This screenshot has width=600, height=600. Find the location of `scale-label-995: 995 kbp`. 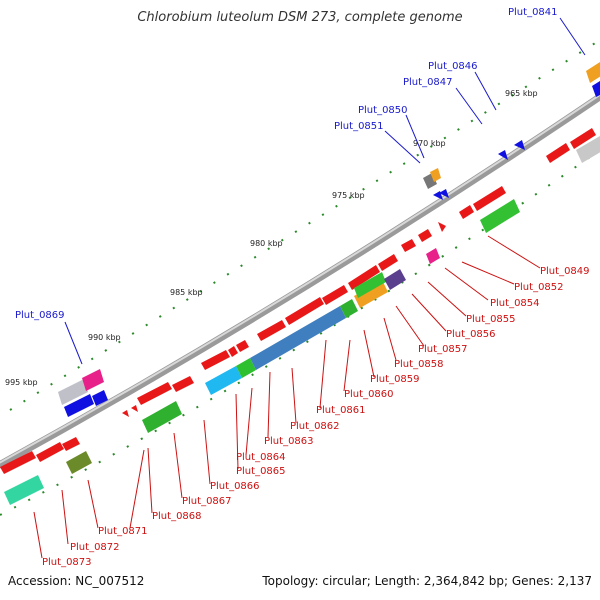

scale-label-995: 995 kbp is located at coordinates (21, 382).